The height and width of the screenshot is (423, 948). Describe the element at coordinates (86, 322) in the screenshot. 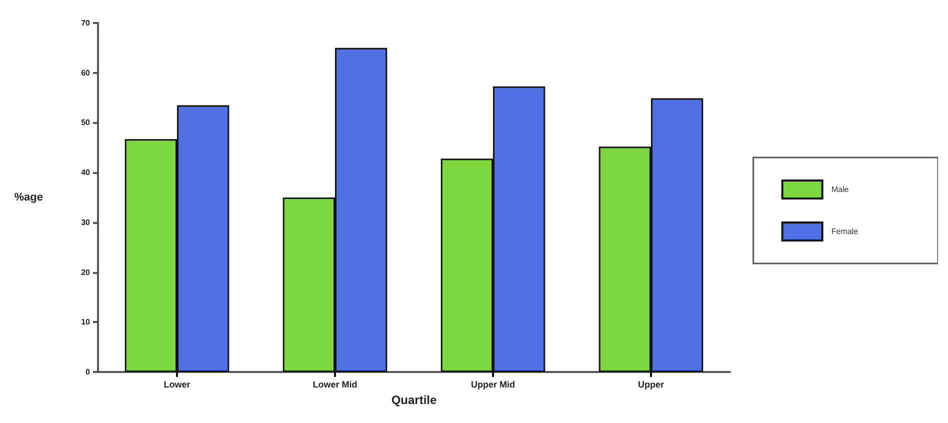

I see `y-tick-label: 10` at that location.